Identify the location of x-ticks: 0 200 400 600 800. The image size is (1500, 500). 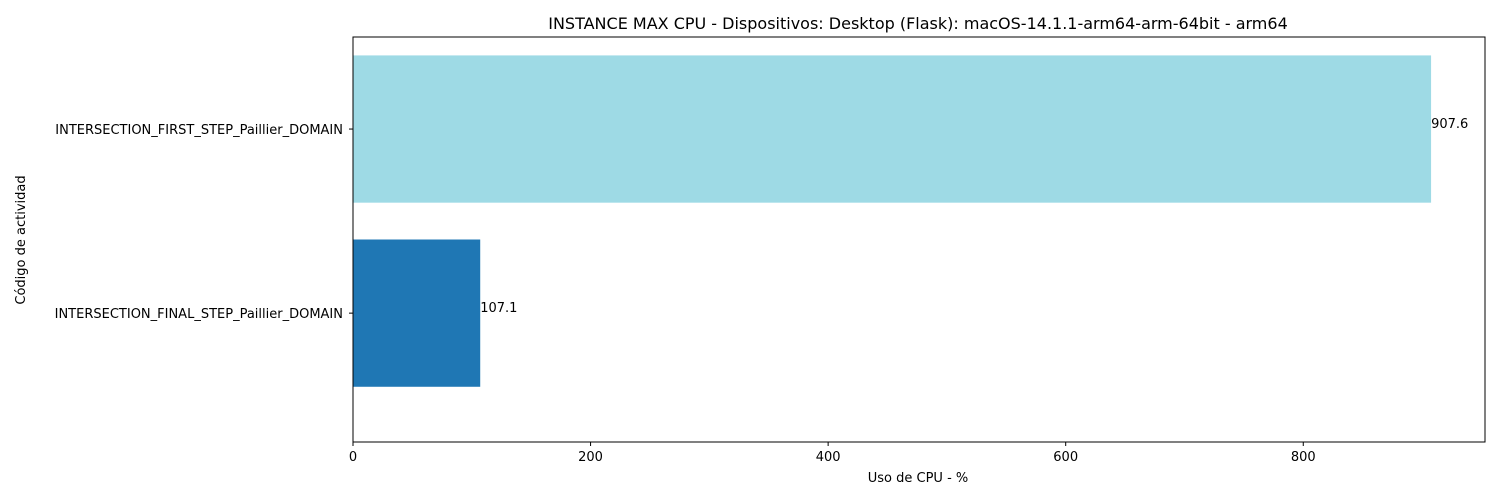
(832, 453).